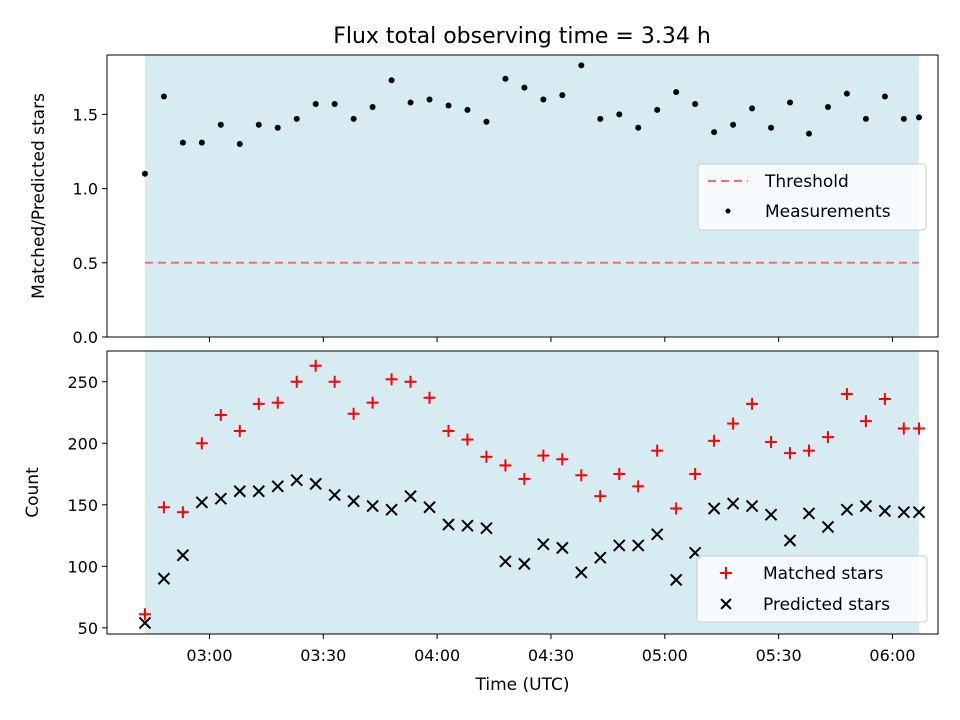 This screenshot has width=960, height=720. What do you see at coordinates (828, 212) in the screenshot?
I see `measurements-legend-label: Measurements` at bounding box center [828, 212].